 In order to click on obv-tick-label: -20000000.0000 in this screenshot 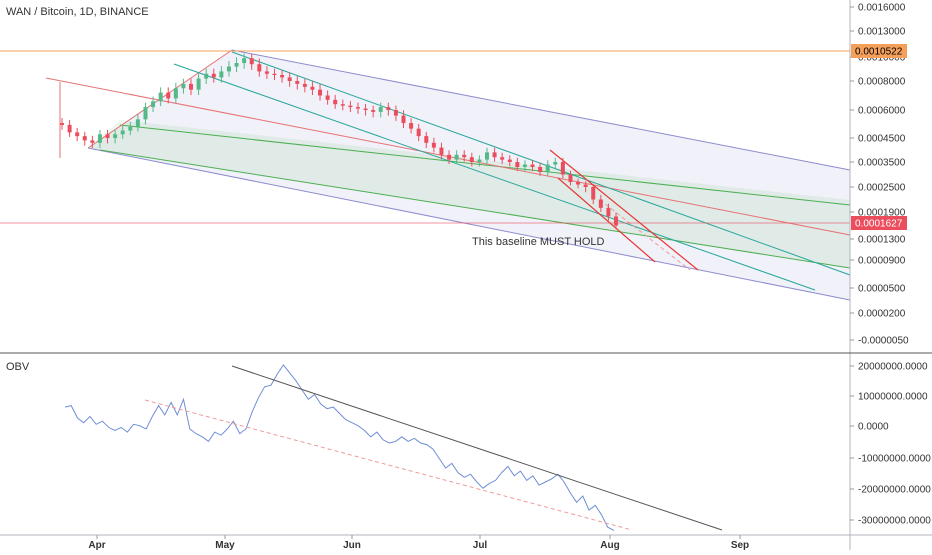, I will do `click(894, 490)`.